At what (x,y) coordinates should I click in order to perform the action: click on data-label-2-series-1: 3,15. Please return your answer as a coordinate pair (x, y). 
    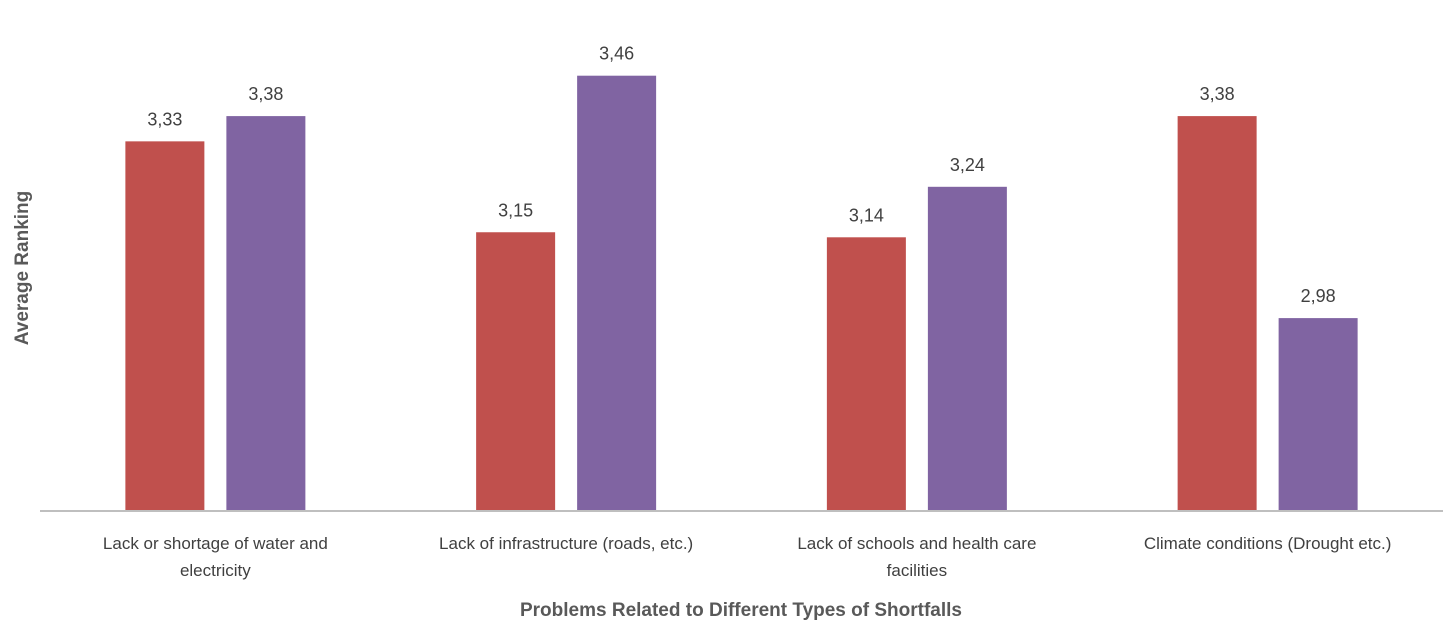
    Looking at the image, I should click on (515, 210).